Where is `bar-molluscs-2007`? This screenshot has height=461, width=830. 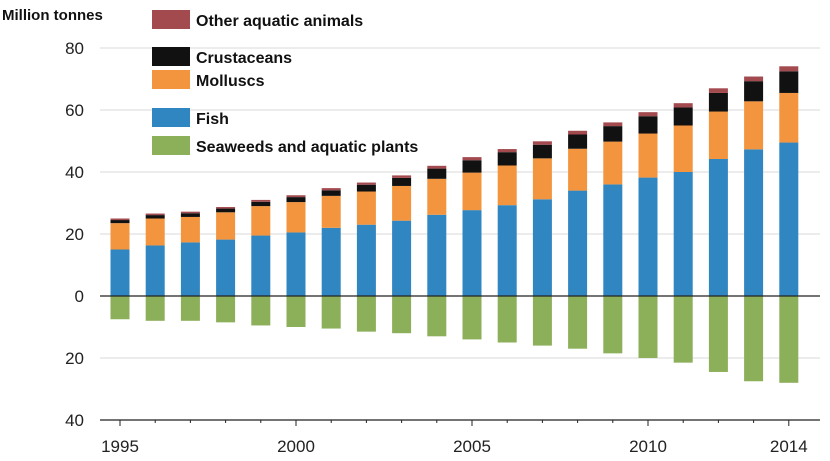
bar-molluscs-2007 is located at coordinates (542, 179).